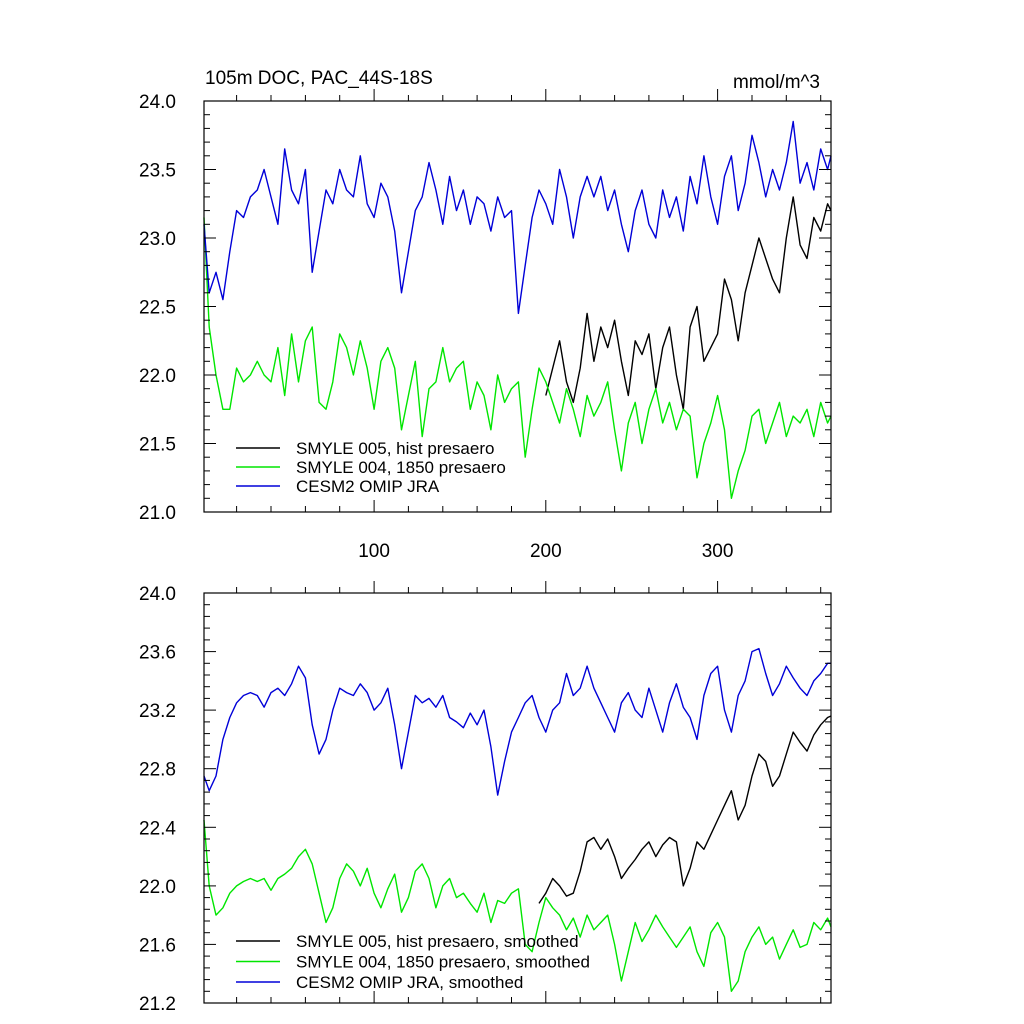 This screenshot has width=1024, height=1024. What do you see at coordinates (368, 486) in the screenshot?
I see `legend-jra-label: CESM2 OMIP JRA` at bounding box center [368, 486].